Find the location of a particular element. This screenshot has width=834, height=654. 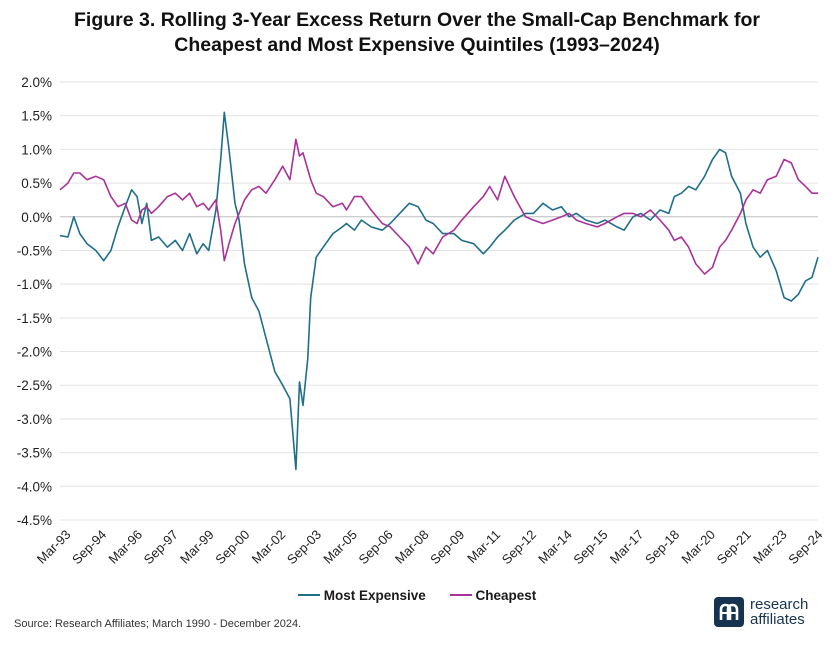

legend: Most Expensive Cheapest is located at coordinates (417, 593).